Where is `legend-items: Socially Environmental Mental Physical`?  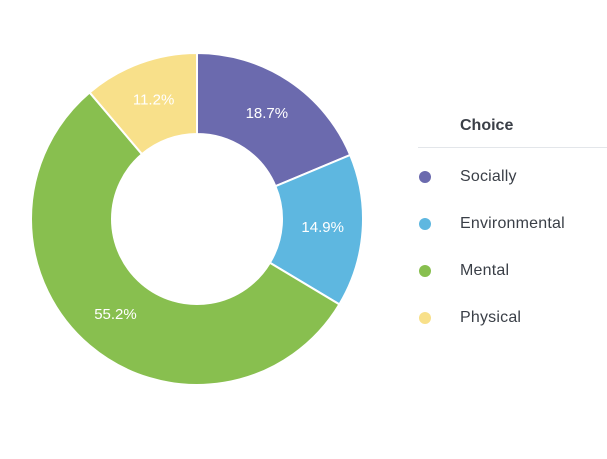
legend-items: Socially Environmental Mental Physical is located at coordinates (512, 247).